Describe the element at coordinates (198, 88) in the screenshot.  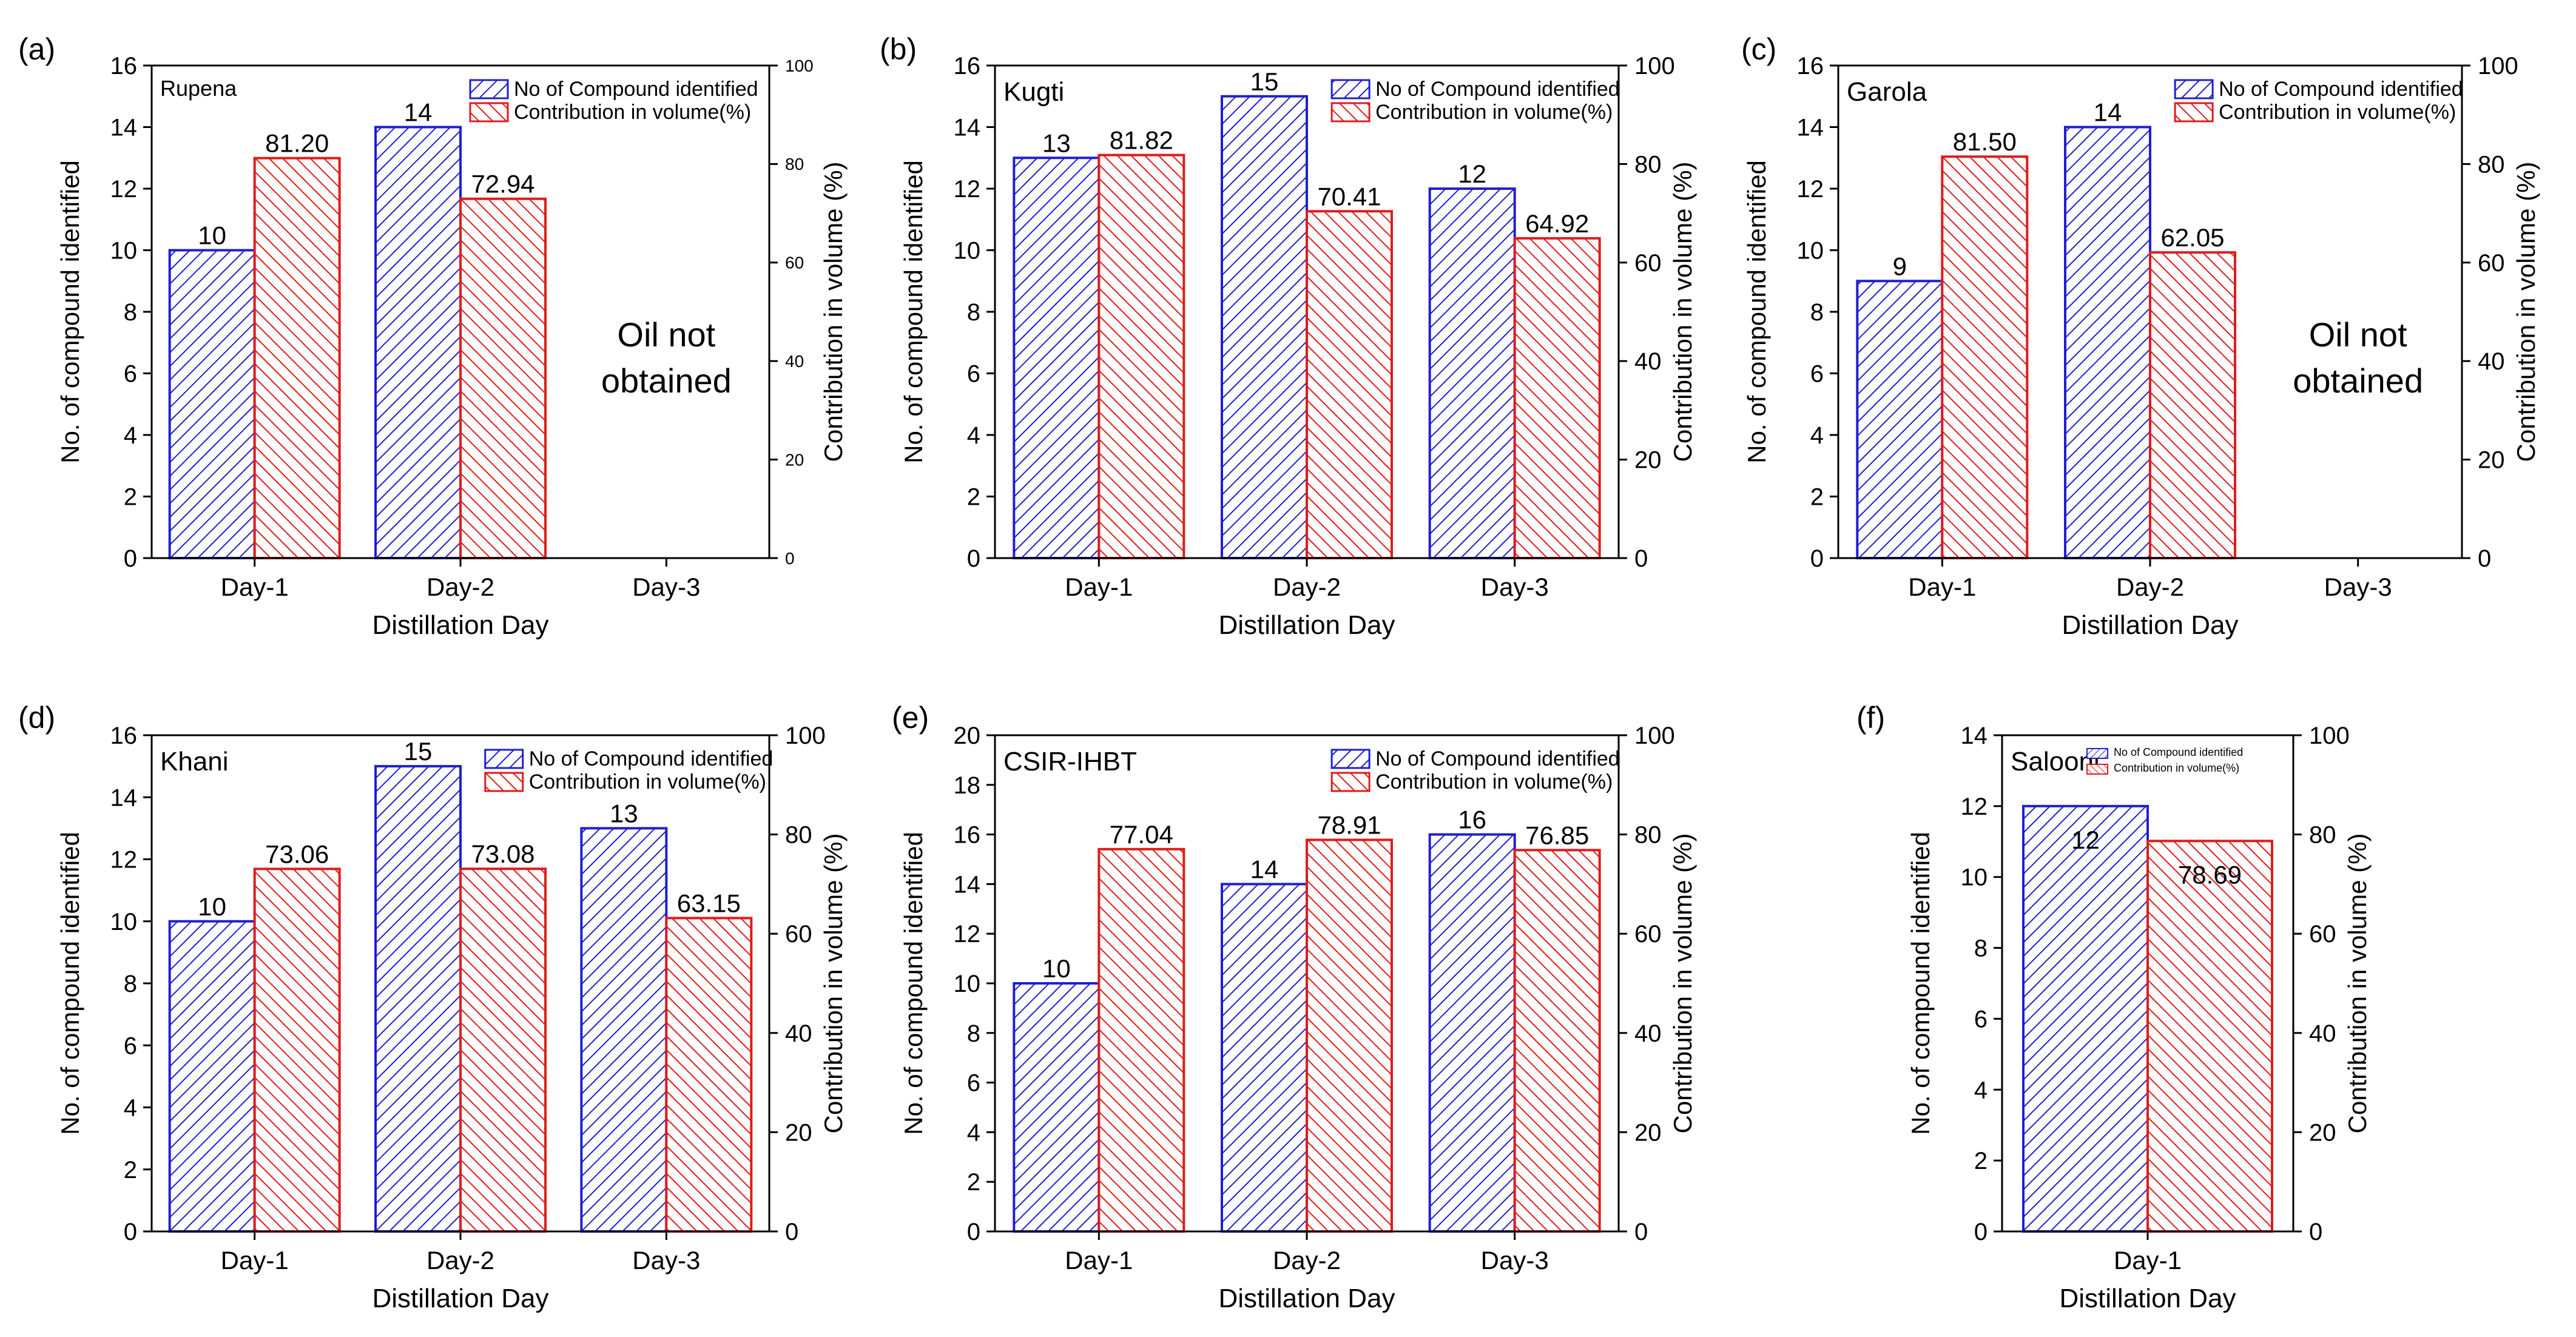
I see `plot-title: Rupena` at that location.